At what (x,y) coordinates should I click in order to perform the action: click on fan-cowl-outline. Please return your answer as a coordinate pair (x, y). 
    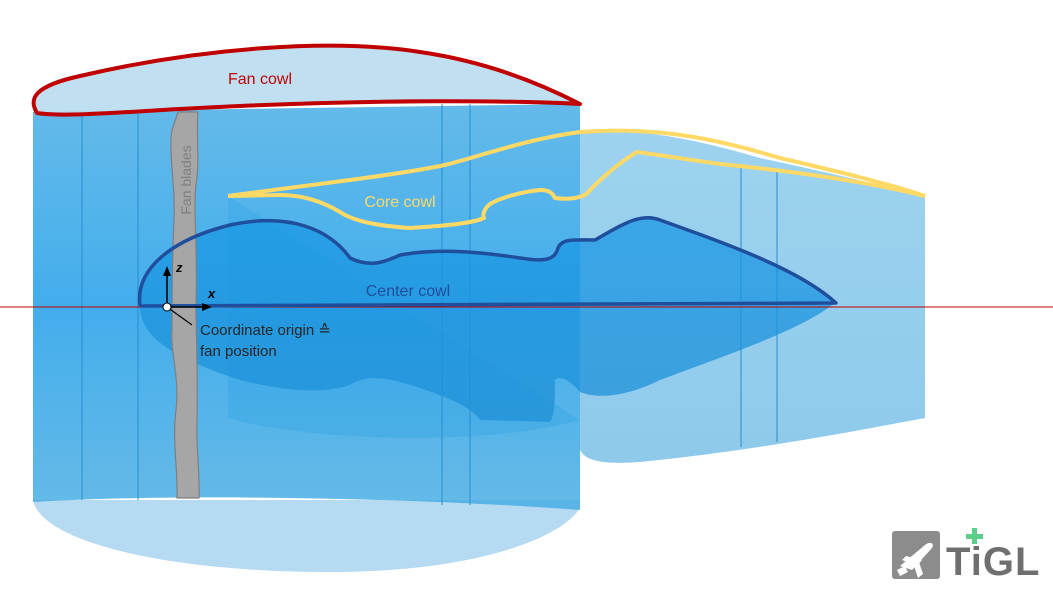
    Looking at the image, I should click on (306, 80).